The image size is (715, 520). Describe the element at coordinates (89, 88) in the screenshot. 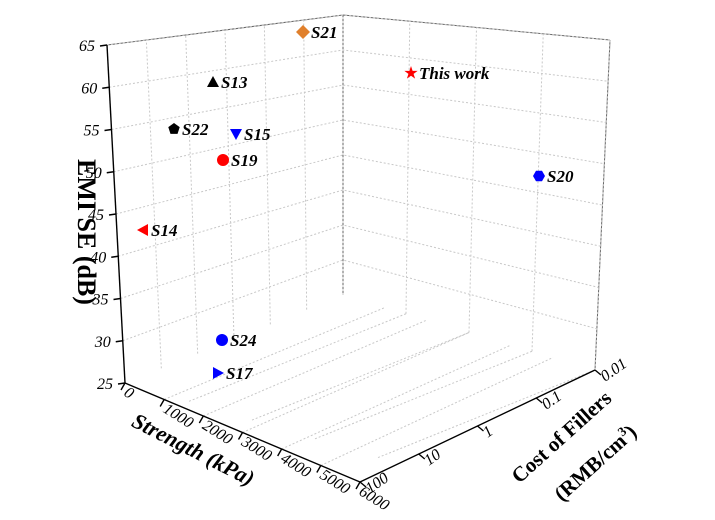

I see `z-tick-label: 60` at that location.